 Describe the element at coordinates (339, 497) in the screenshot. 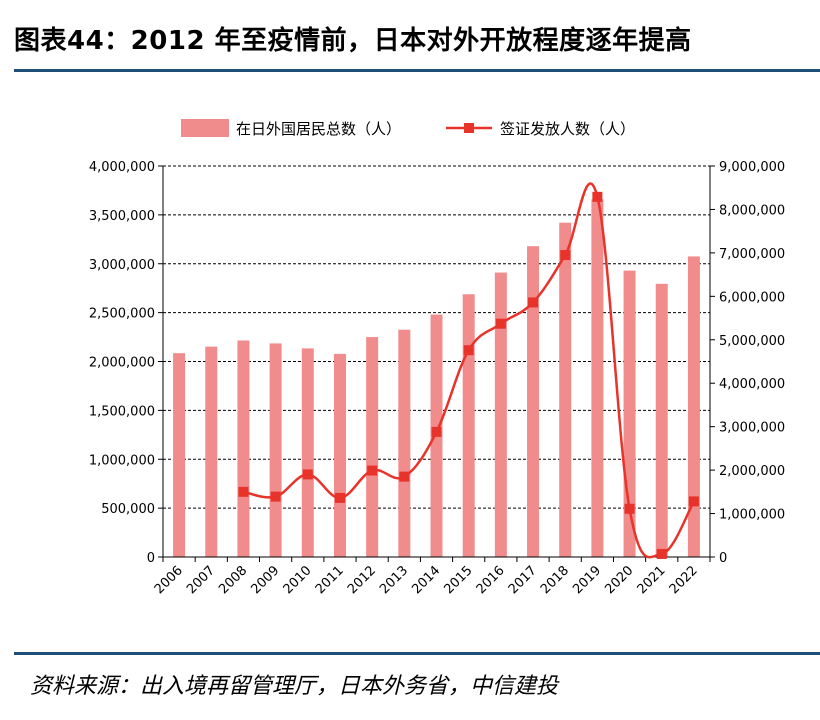

I see `visa-point-2011` at that location.